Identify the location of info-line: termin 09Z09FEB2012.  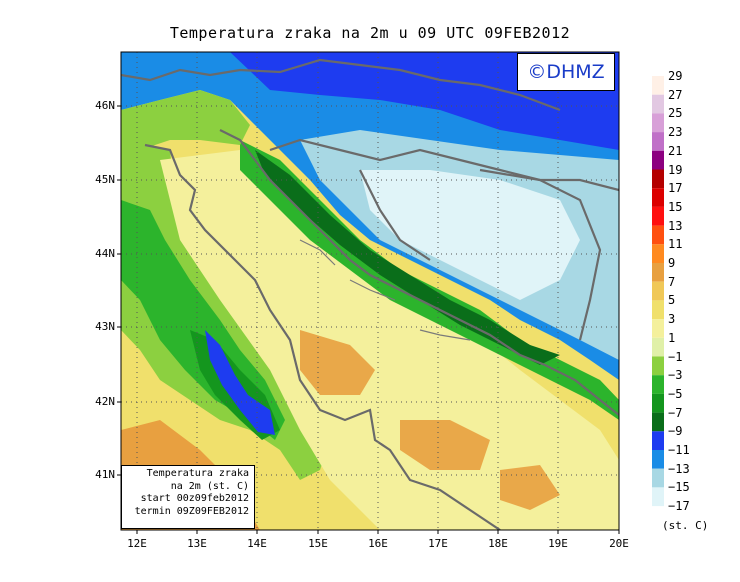
(191, 511).